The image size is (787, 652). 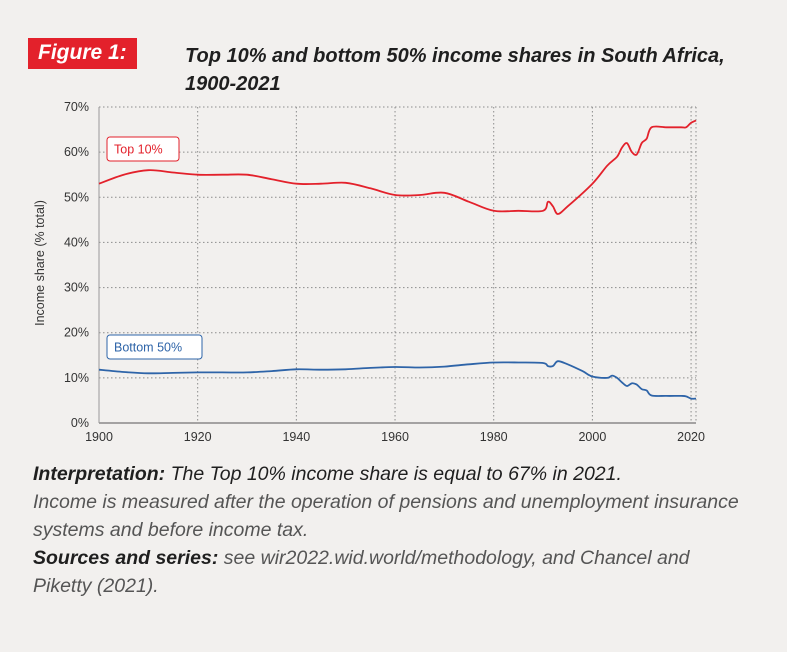 I want to click on series-labels: Top 10% Bottom 50%, so click(x=154, y=248).